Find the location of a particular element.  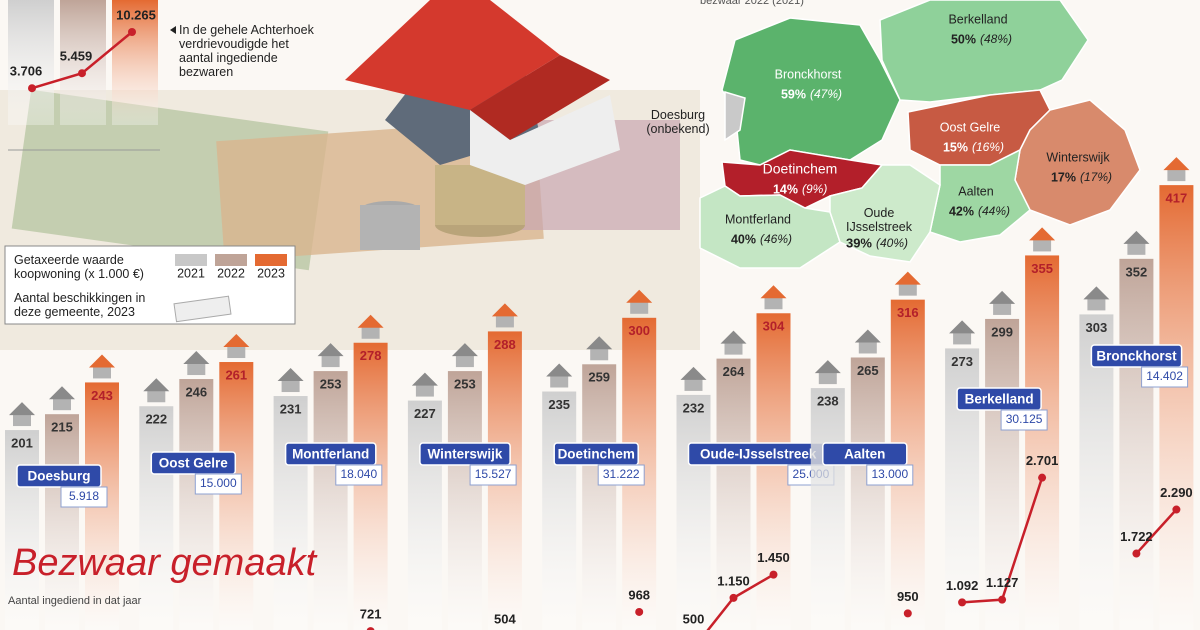

objection-label: 2.701 is located at coordinates (1042, 460).